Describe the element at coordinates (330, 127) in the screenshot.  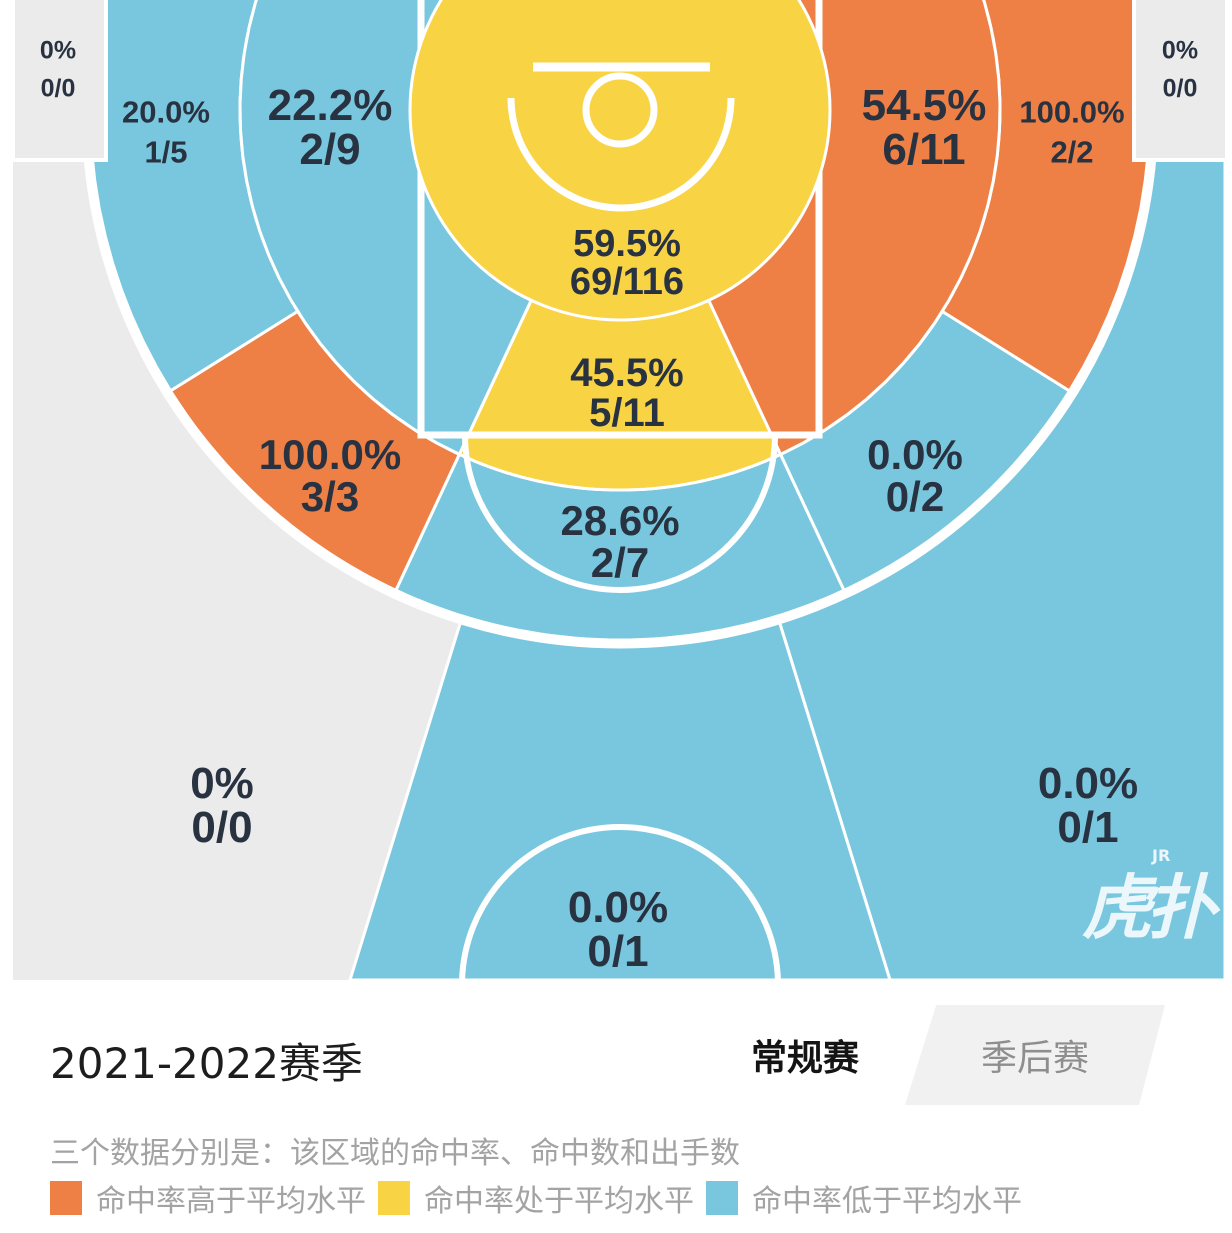
I see `zone-label-left-mid: 22.2% 2/9` at that location.